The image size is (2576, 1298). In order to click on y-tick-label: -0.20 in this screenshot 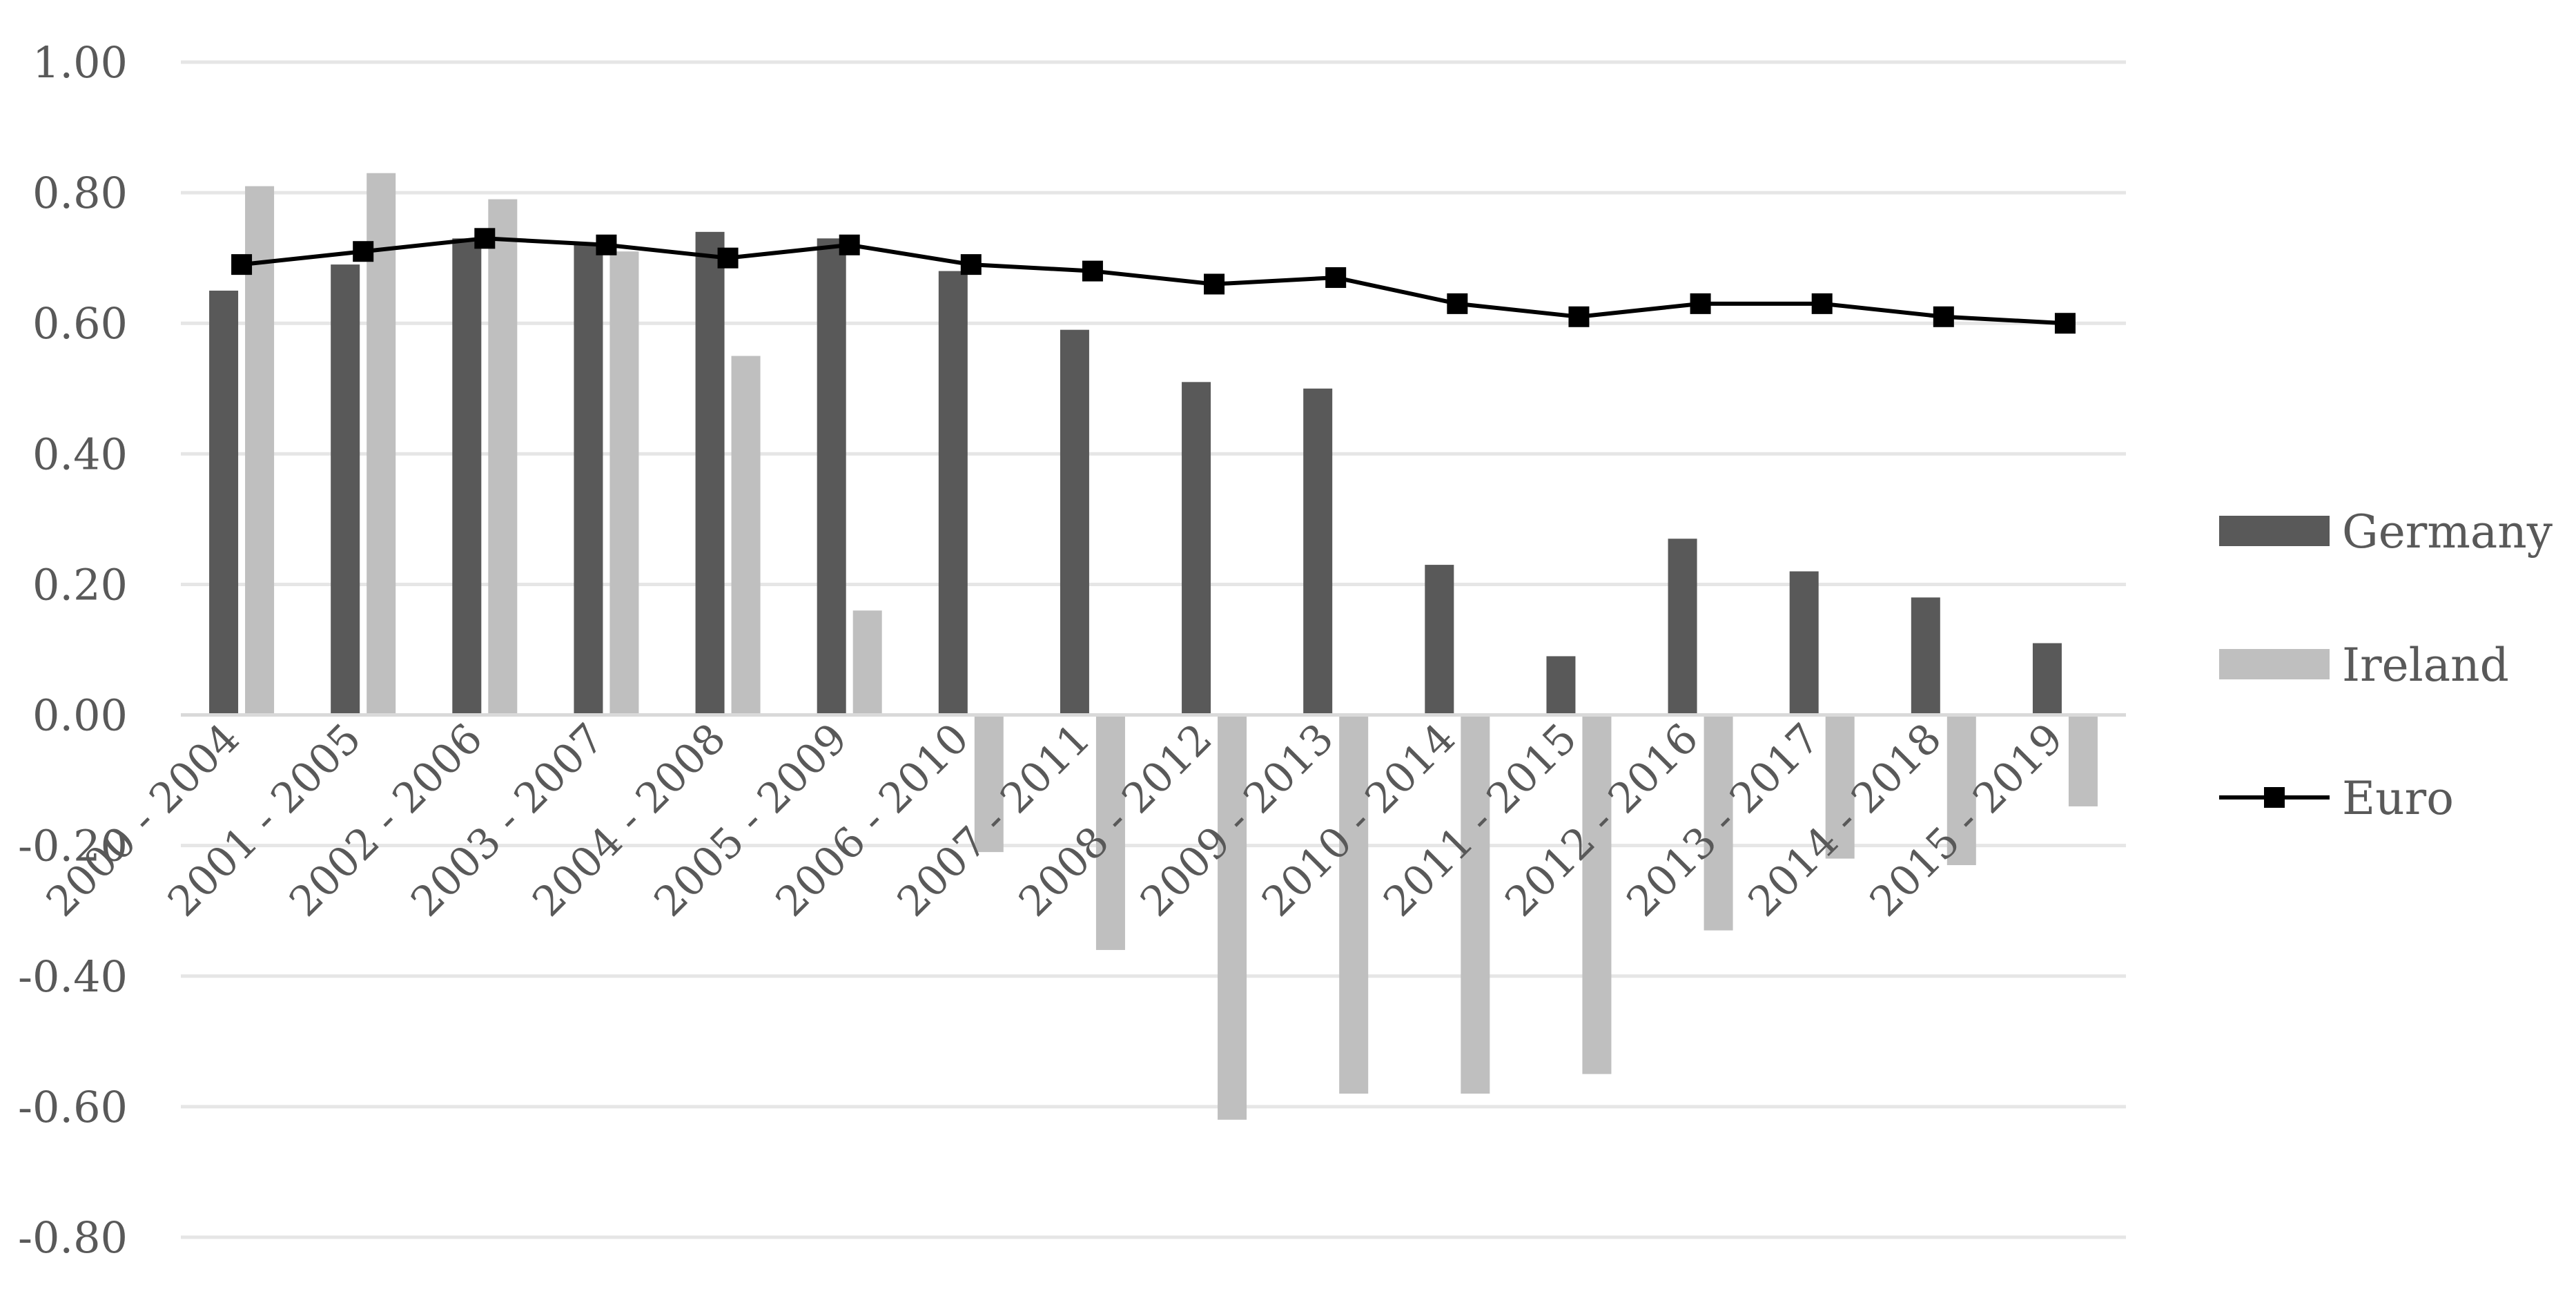, I will do `click(73, 846)`.